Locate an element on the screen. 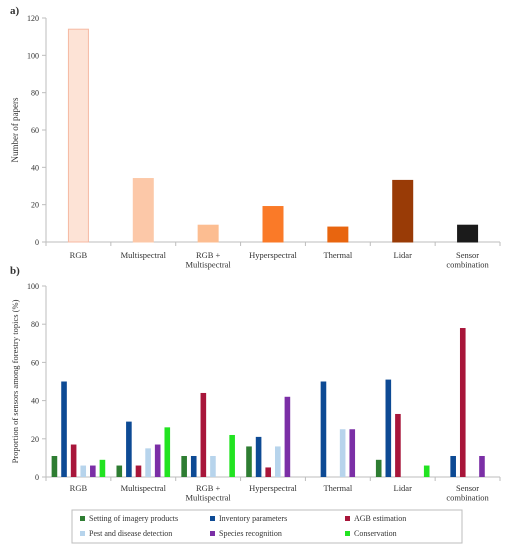 This screenshot has height=550, width=516. legend-label-4: Species recognition is located at coordinates (250, 533).